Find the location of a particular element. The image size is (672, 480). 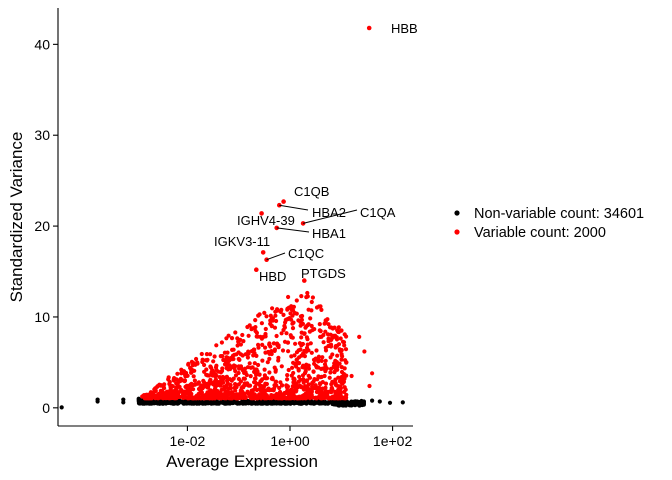

label-leader-lines is located at coordinates (312, 232).